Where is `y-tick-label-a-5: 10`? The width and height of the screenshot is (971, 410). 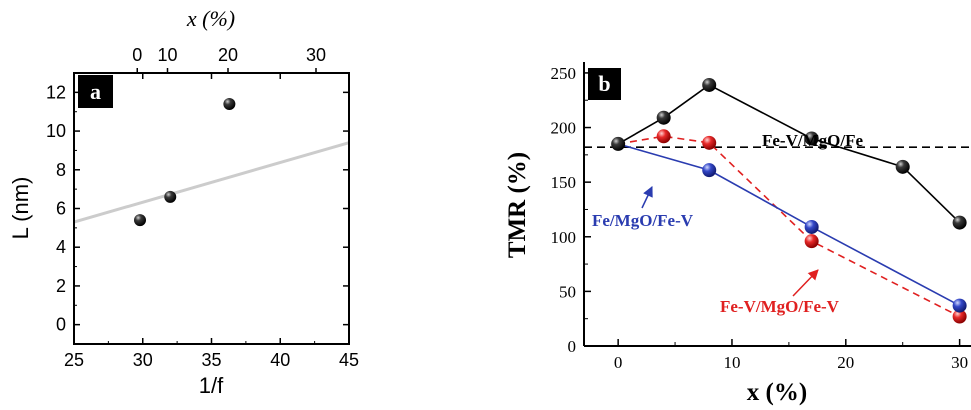
y-tick-label-a-5: 10 is located at coordinates (56, 131).